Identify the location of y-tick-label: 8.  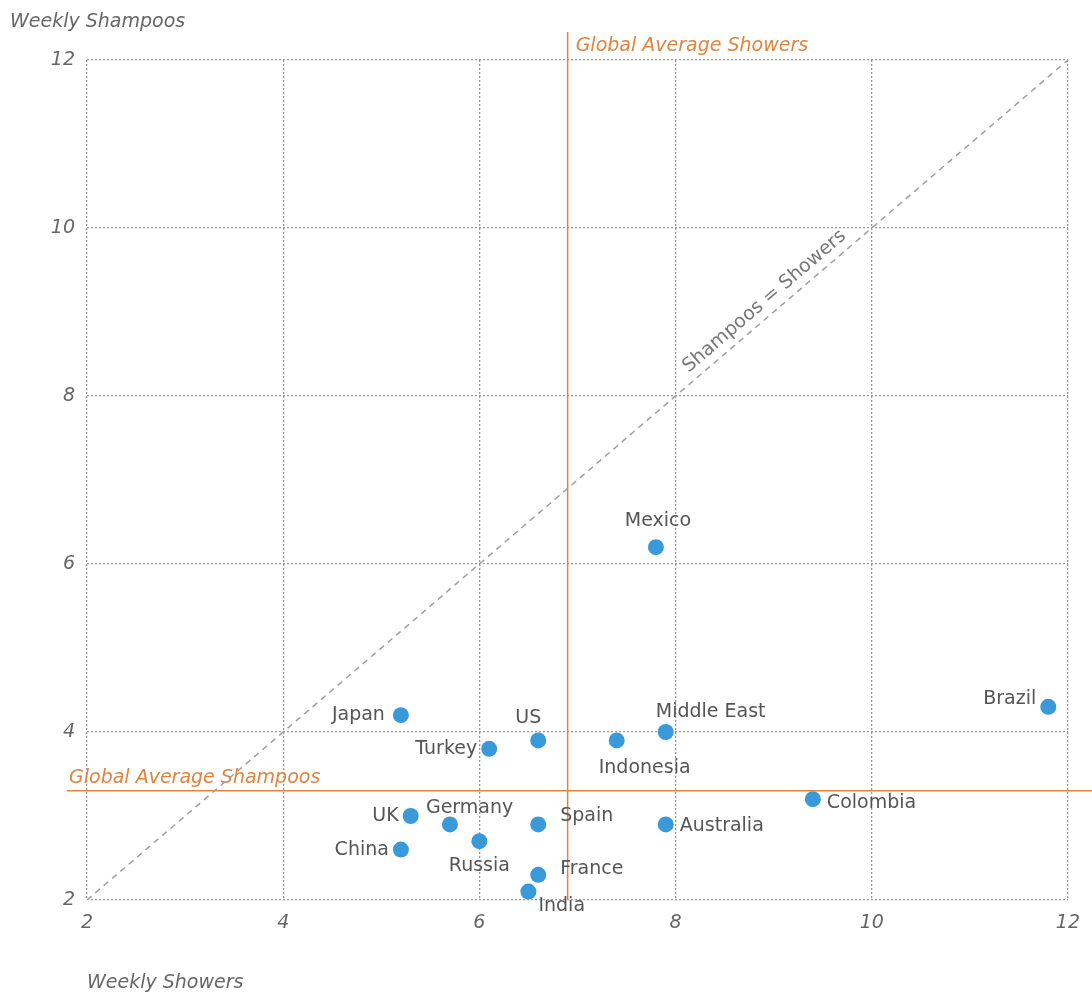
(68, 393).